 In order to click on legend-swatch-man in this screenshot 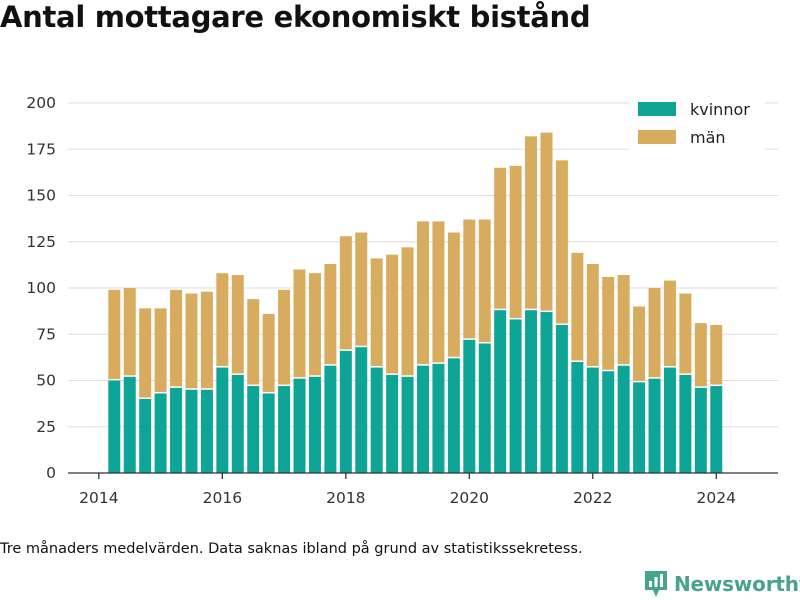, I will do `click(657, 137)`.